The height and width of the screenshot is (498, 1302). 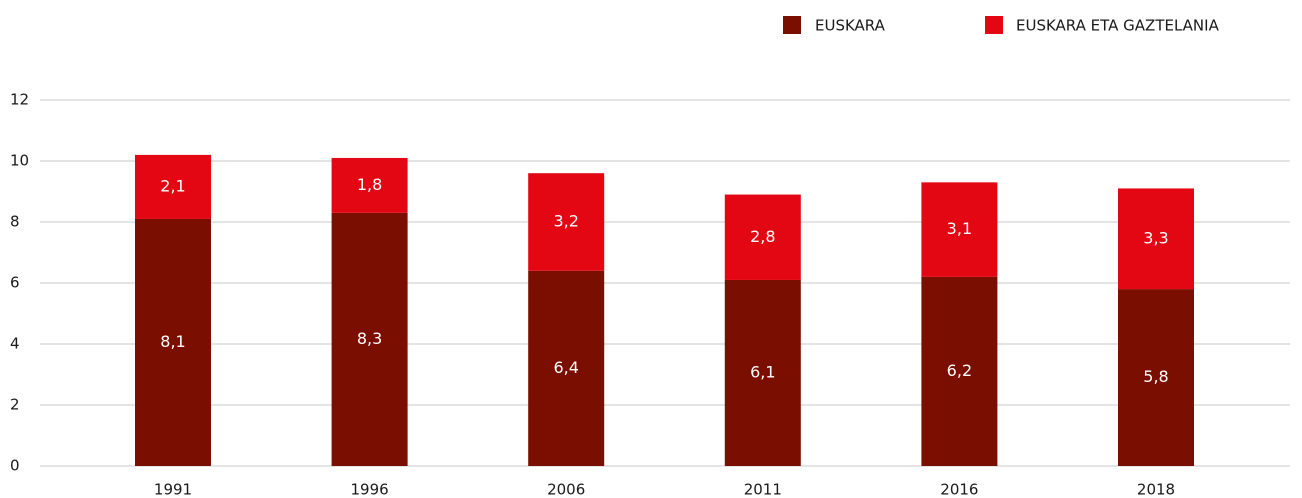 I want to click on data-label: 2,1, so click(x=172, y=185).